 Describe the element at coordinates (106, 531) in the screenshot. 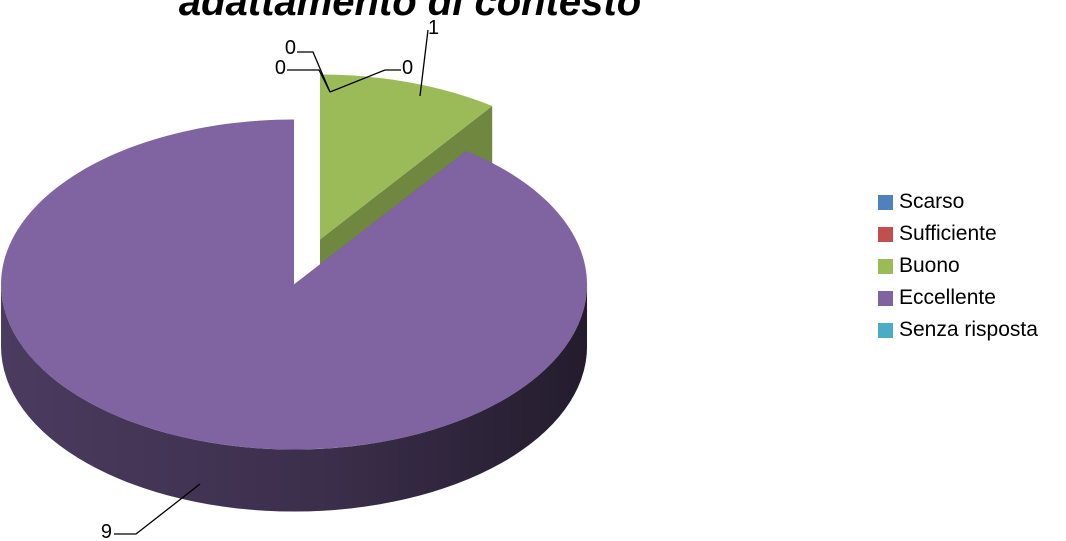

I see `data-label-text: 9` at that location.